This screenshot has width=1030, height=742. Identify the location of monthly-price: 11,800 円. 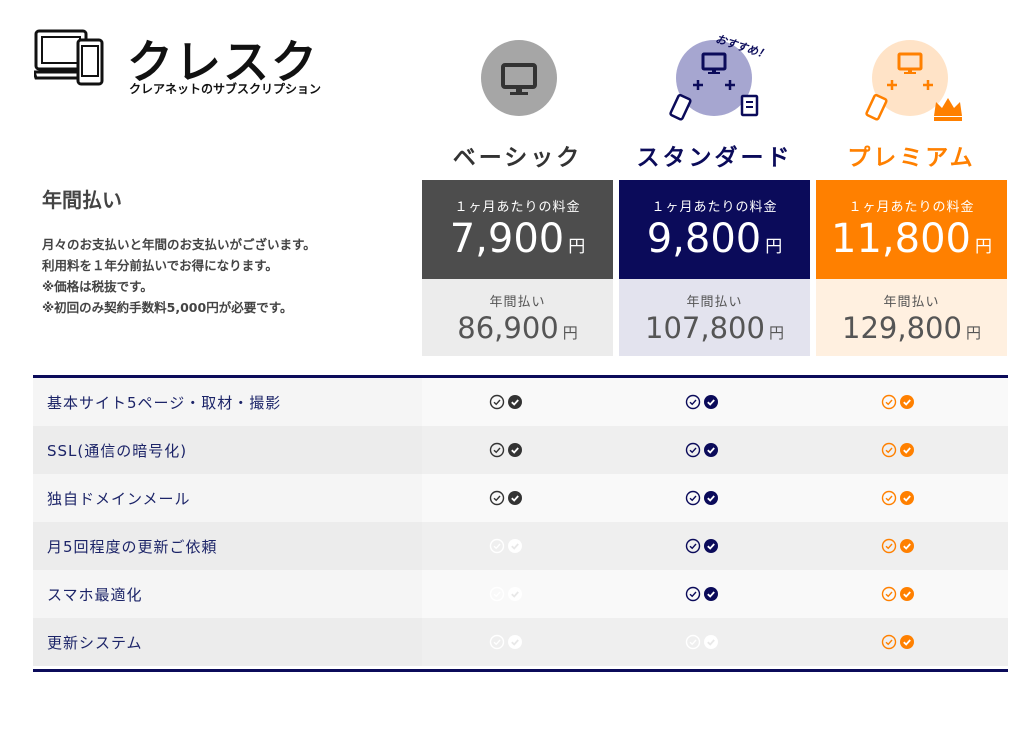
(911, 239).